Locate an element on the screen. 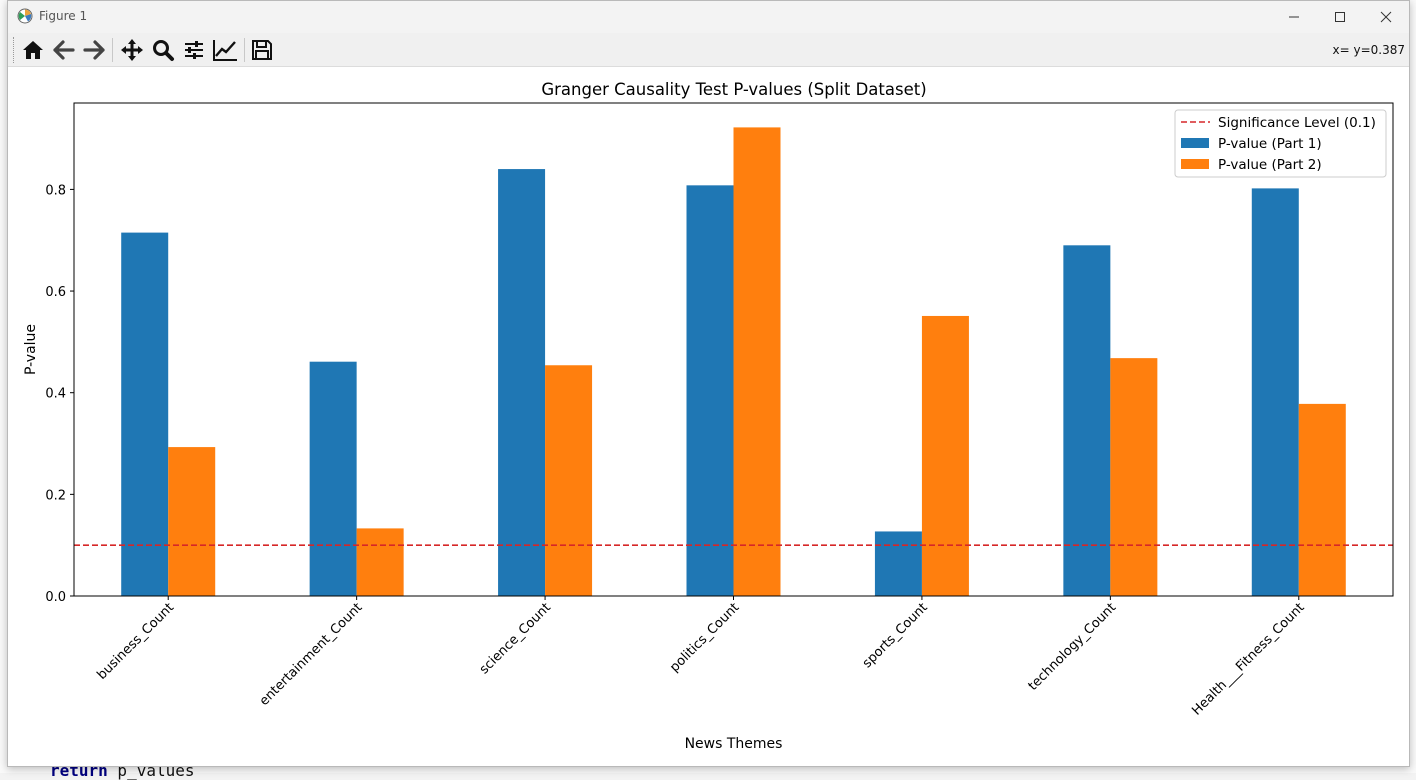 Image resolution: width=1416 pixels, height=780 pixels. edit-axis-icon is located at coordinates (225, 50).